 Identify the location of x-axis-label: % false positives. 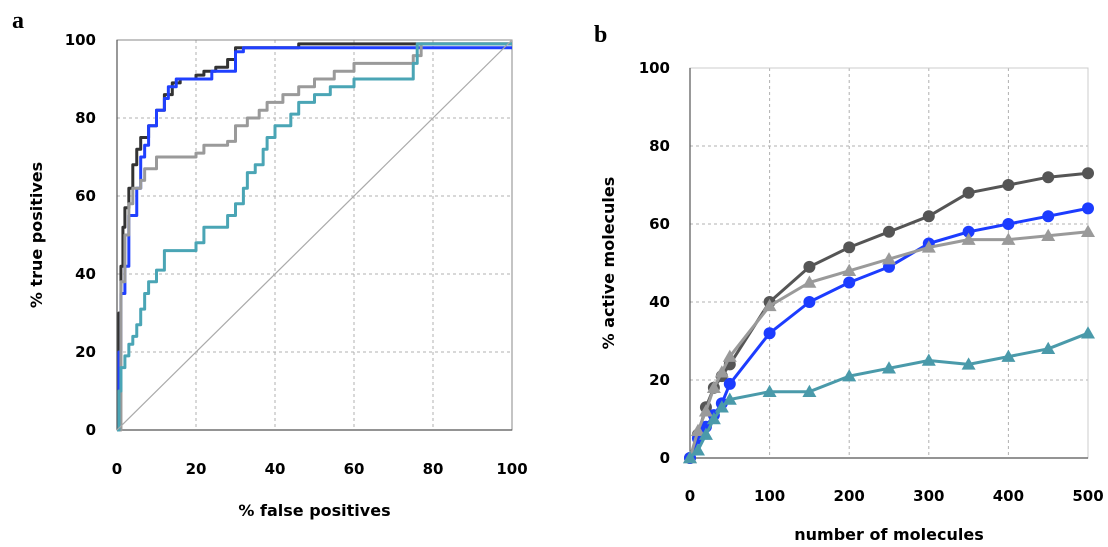
(314, 510).